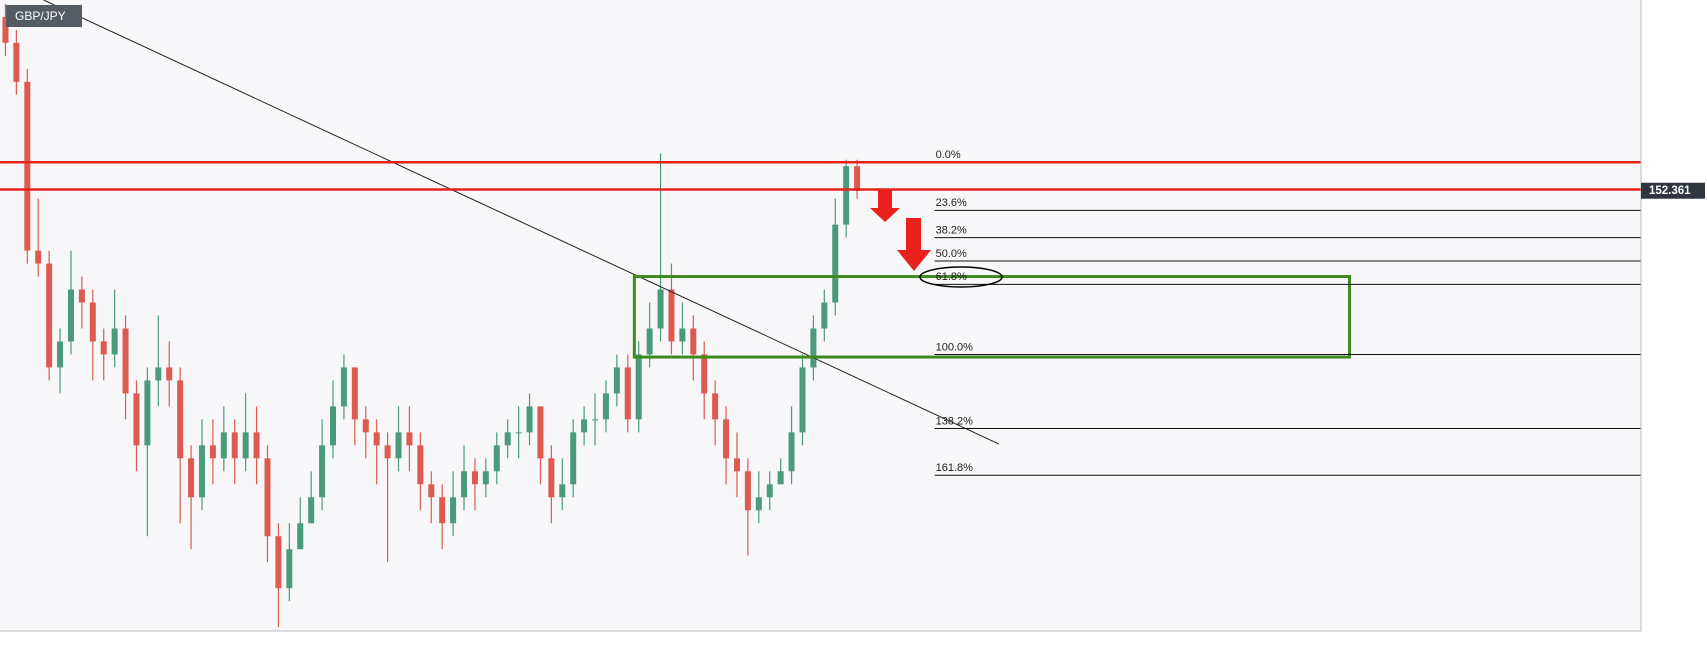 This screenshot has height=655, width=1707. I want to click on fib-label: 0.0%, so click(948, 155).